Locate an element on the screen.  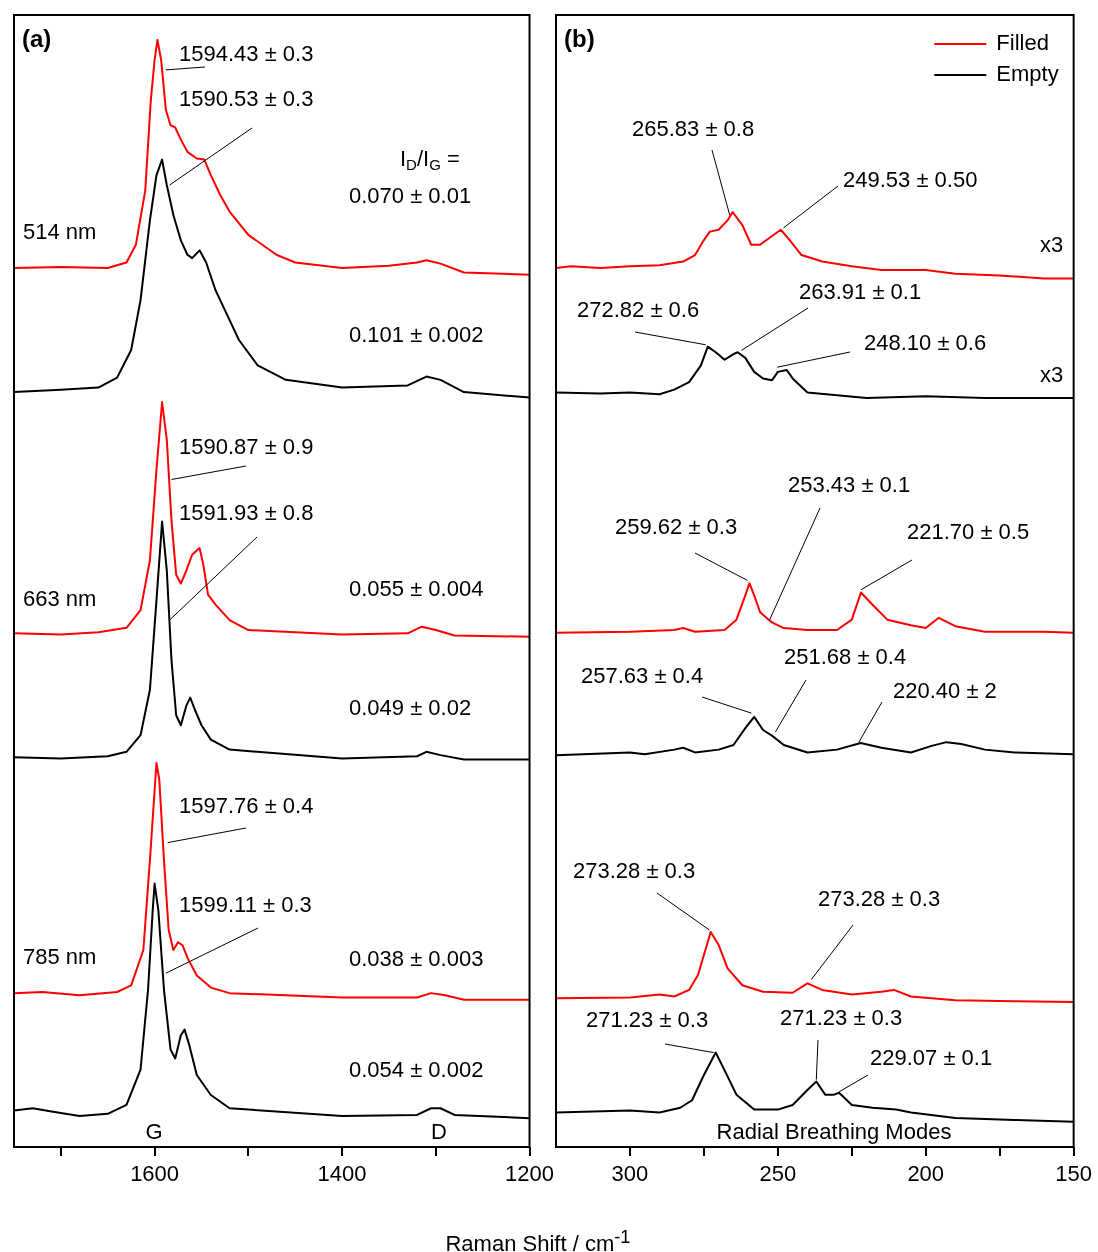
annotation: 251.68 ± 0.4 is located at coordinates (845, 657).